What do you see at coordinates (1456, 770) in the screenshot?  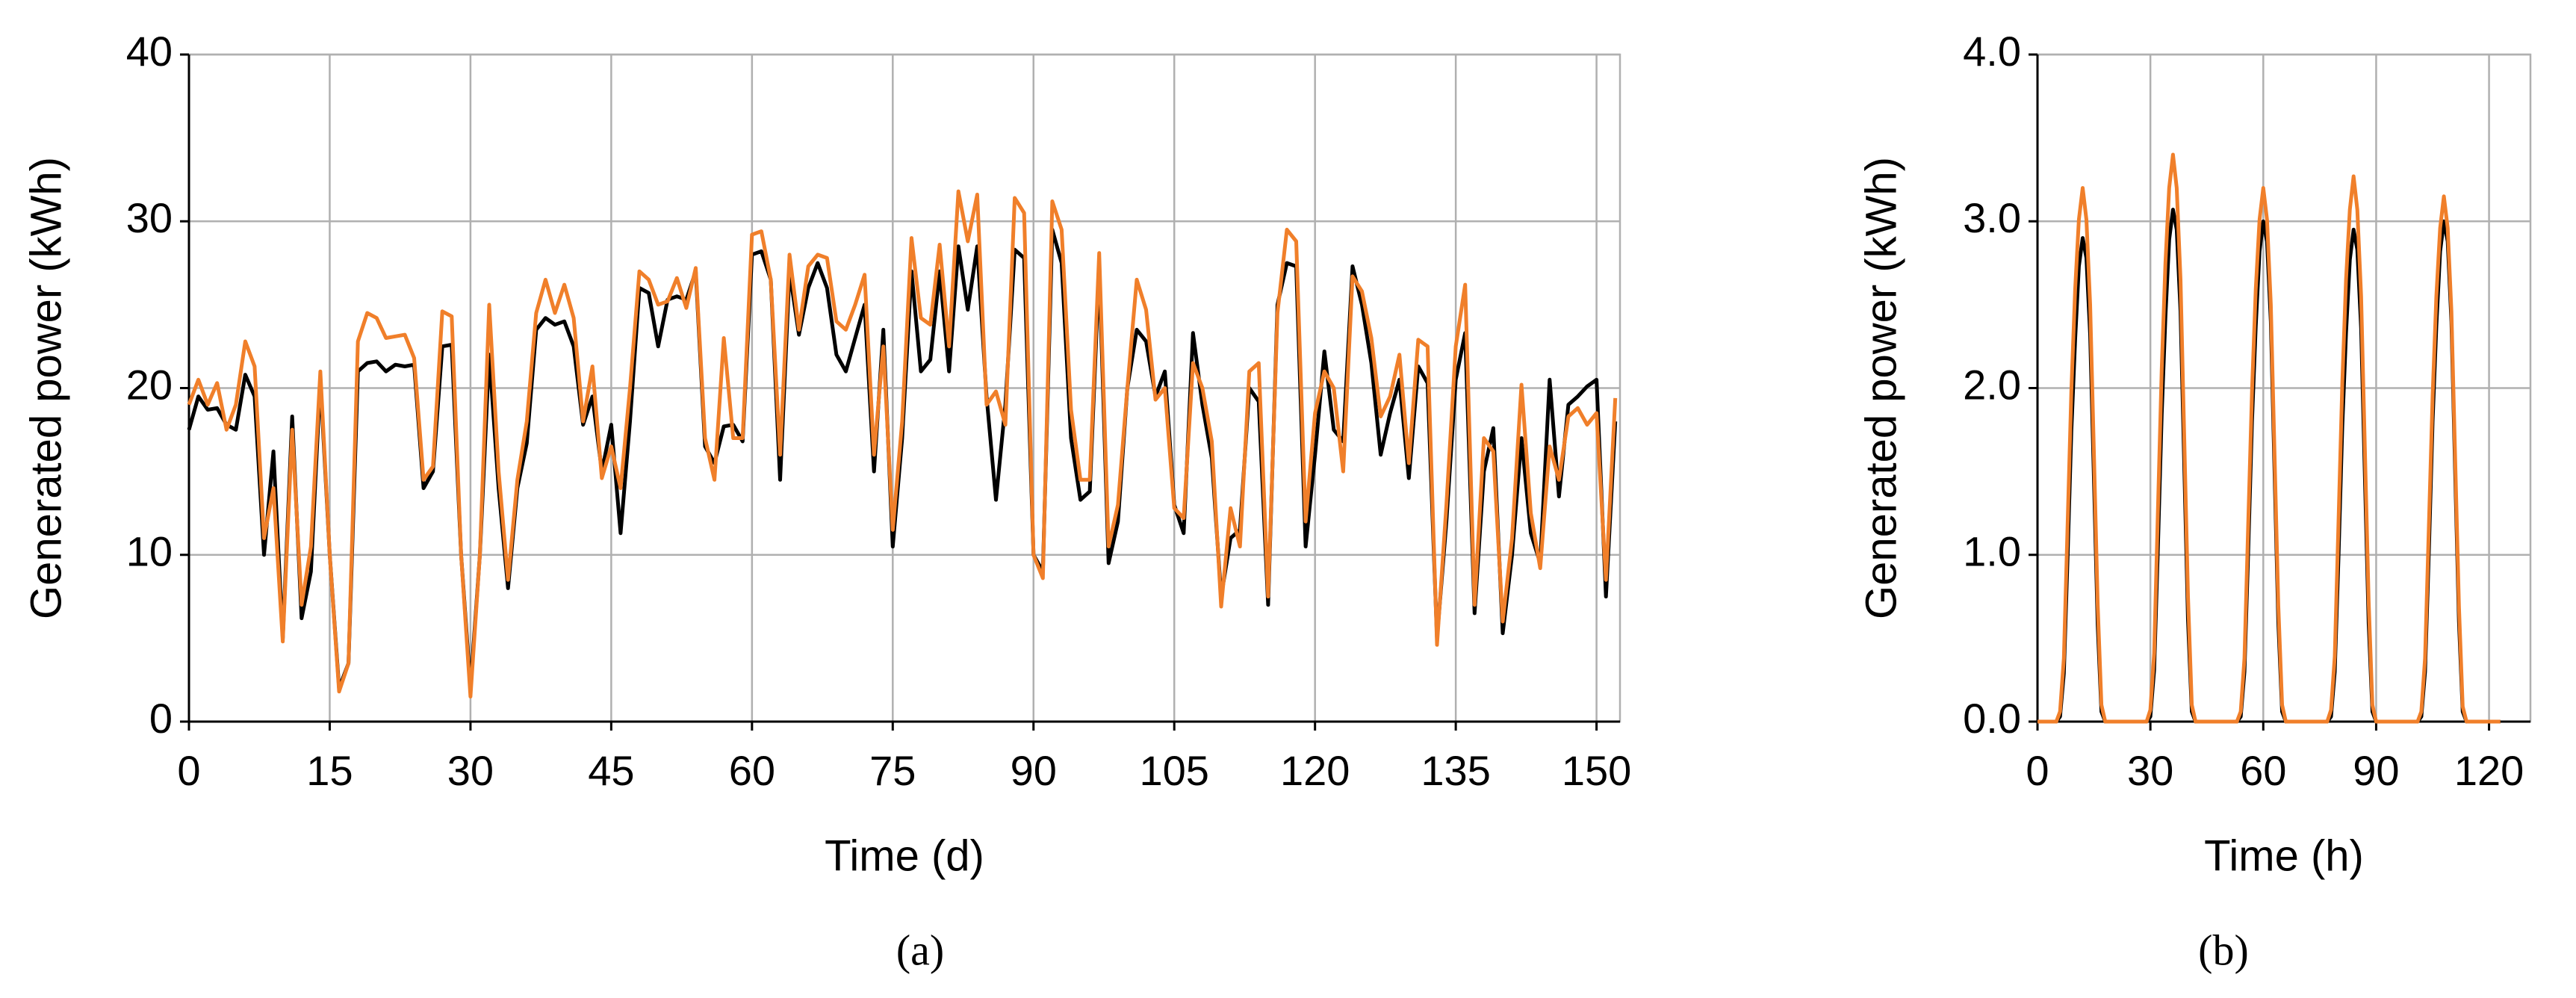 I see `x-tick-label: 135` at bounding box center [1456, 770].